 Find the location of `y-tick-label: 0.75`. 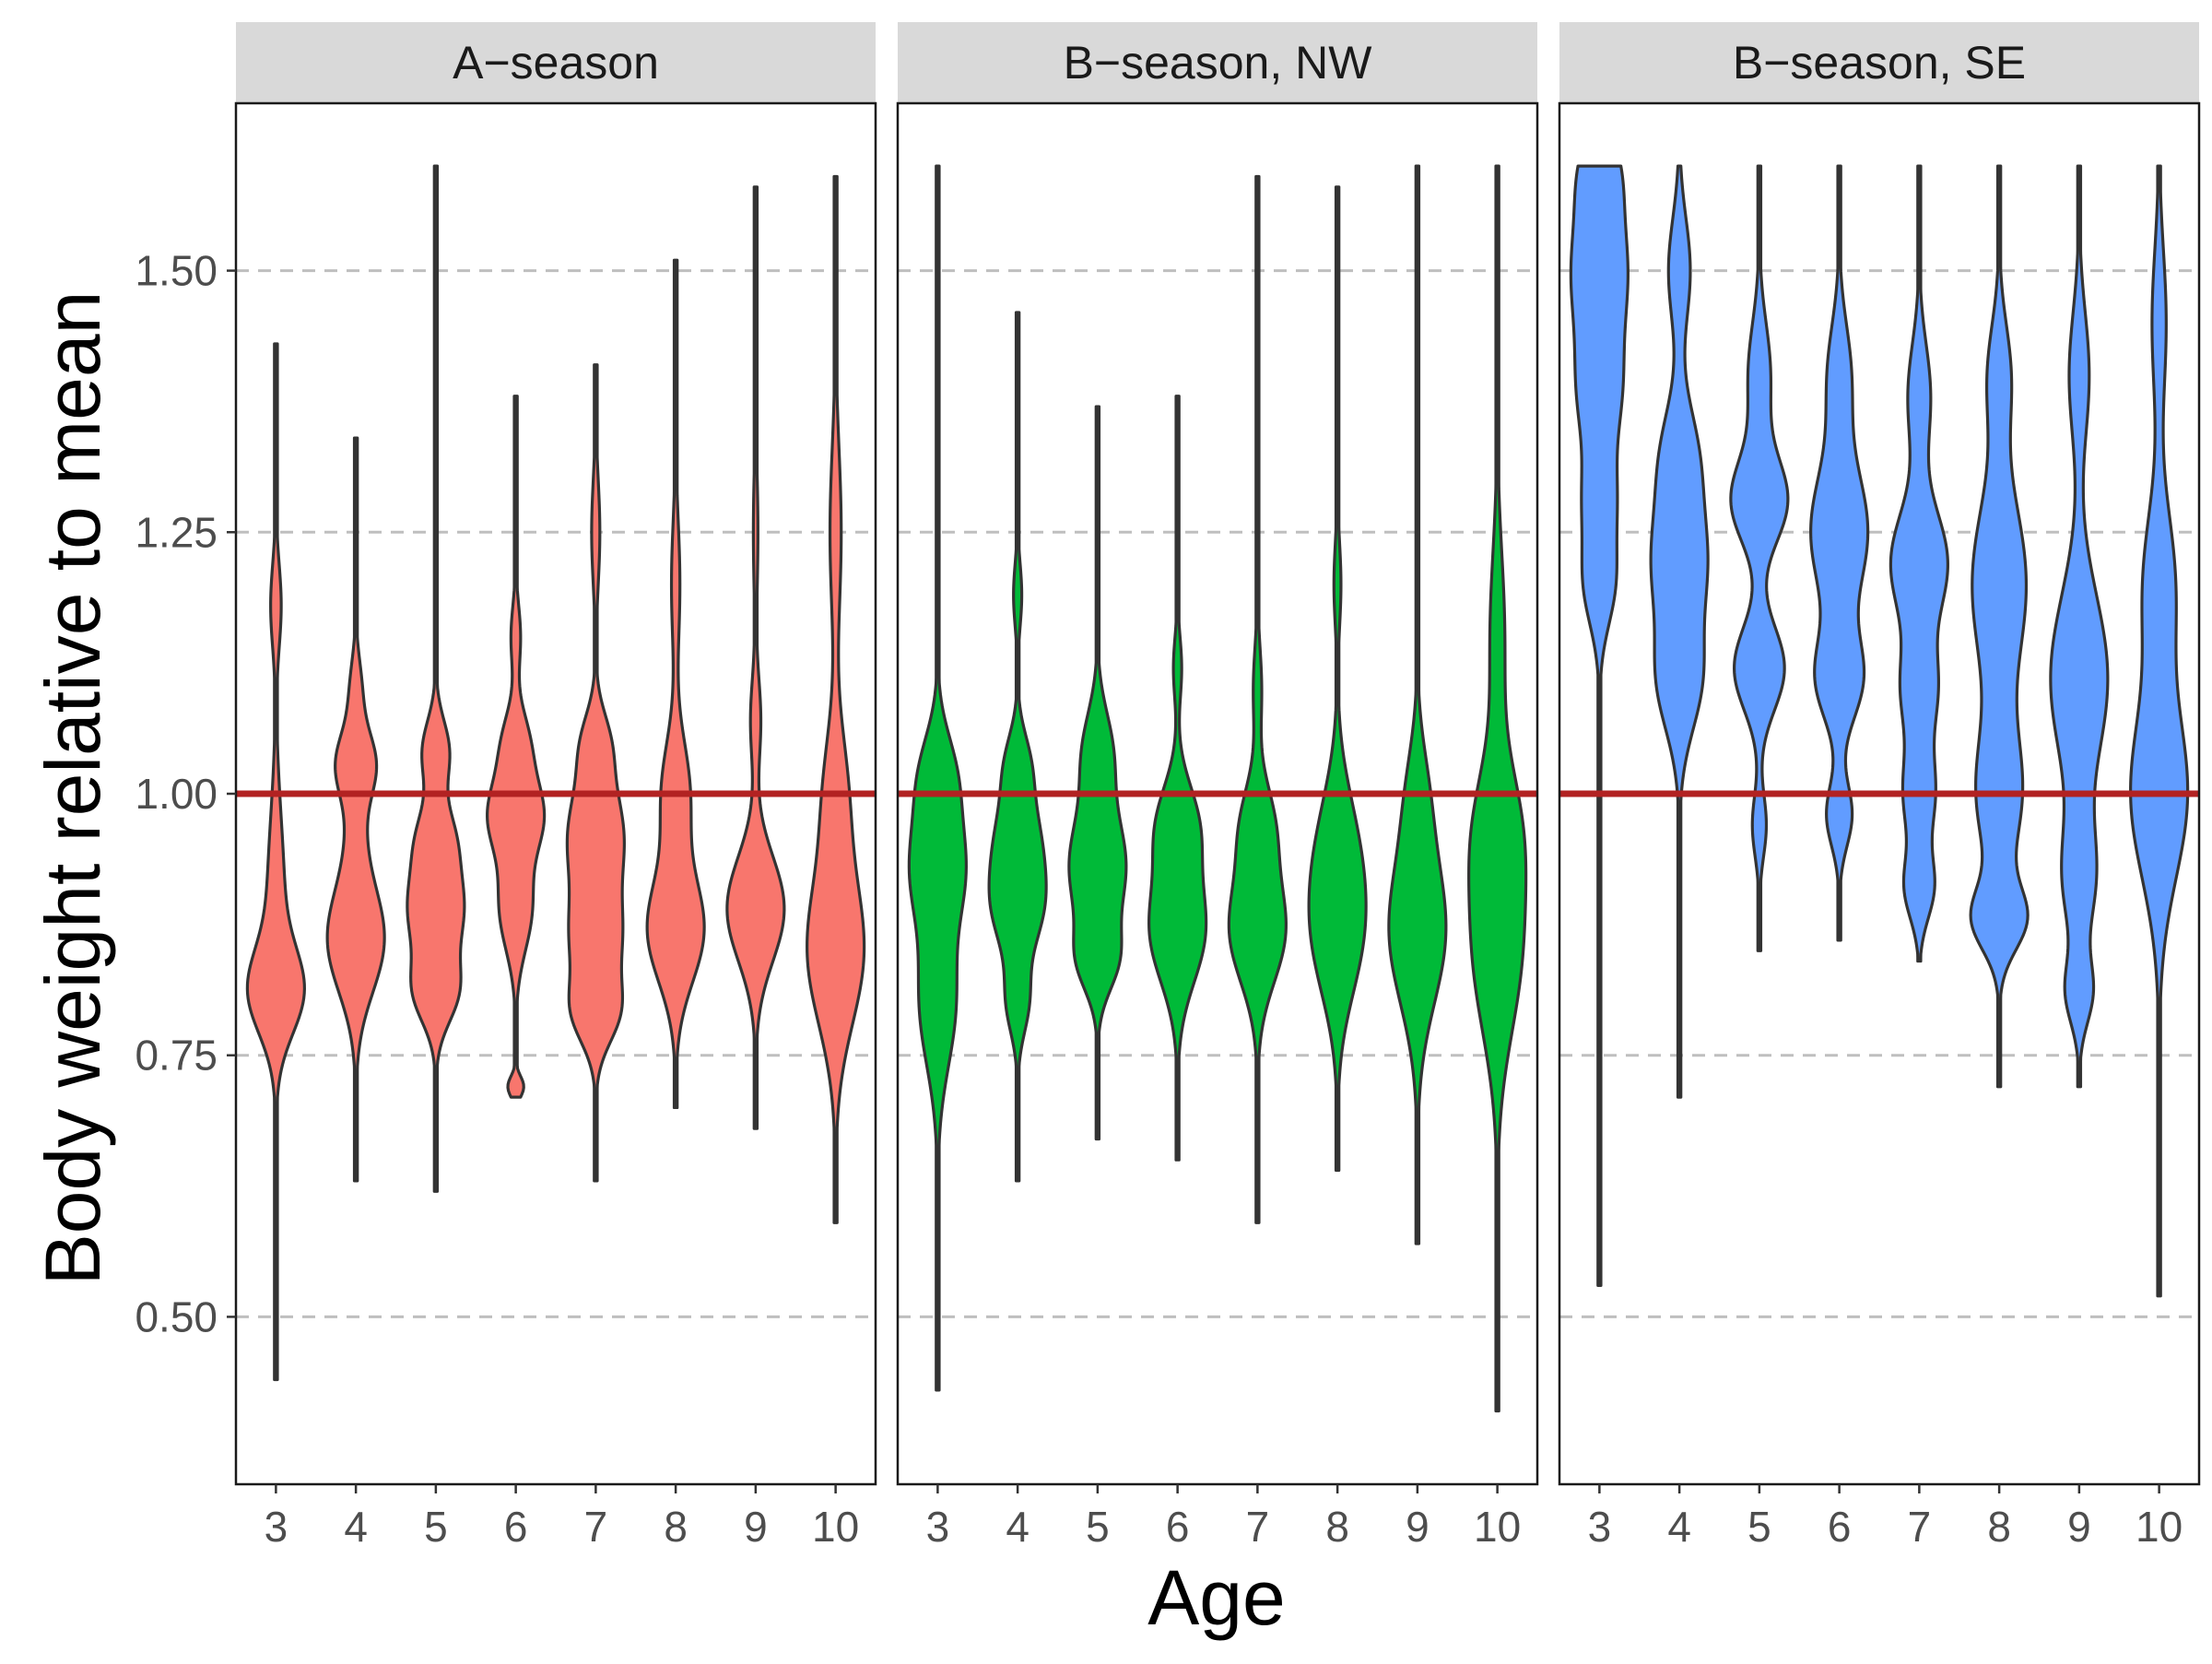

y-tick-label: 0.75 is located at coordinates (176, 1056).